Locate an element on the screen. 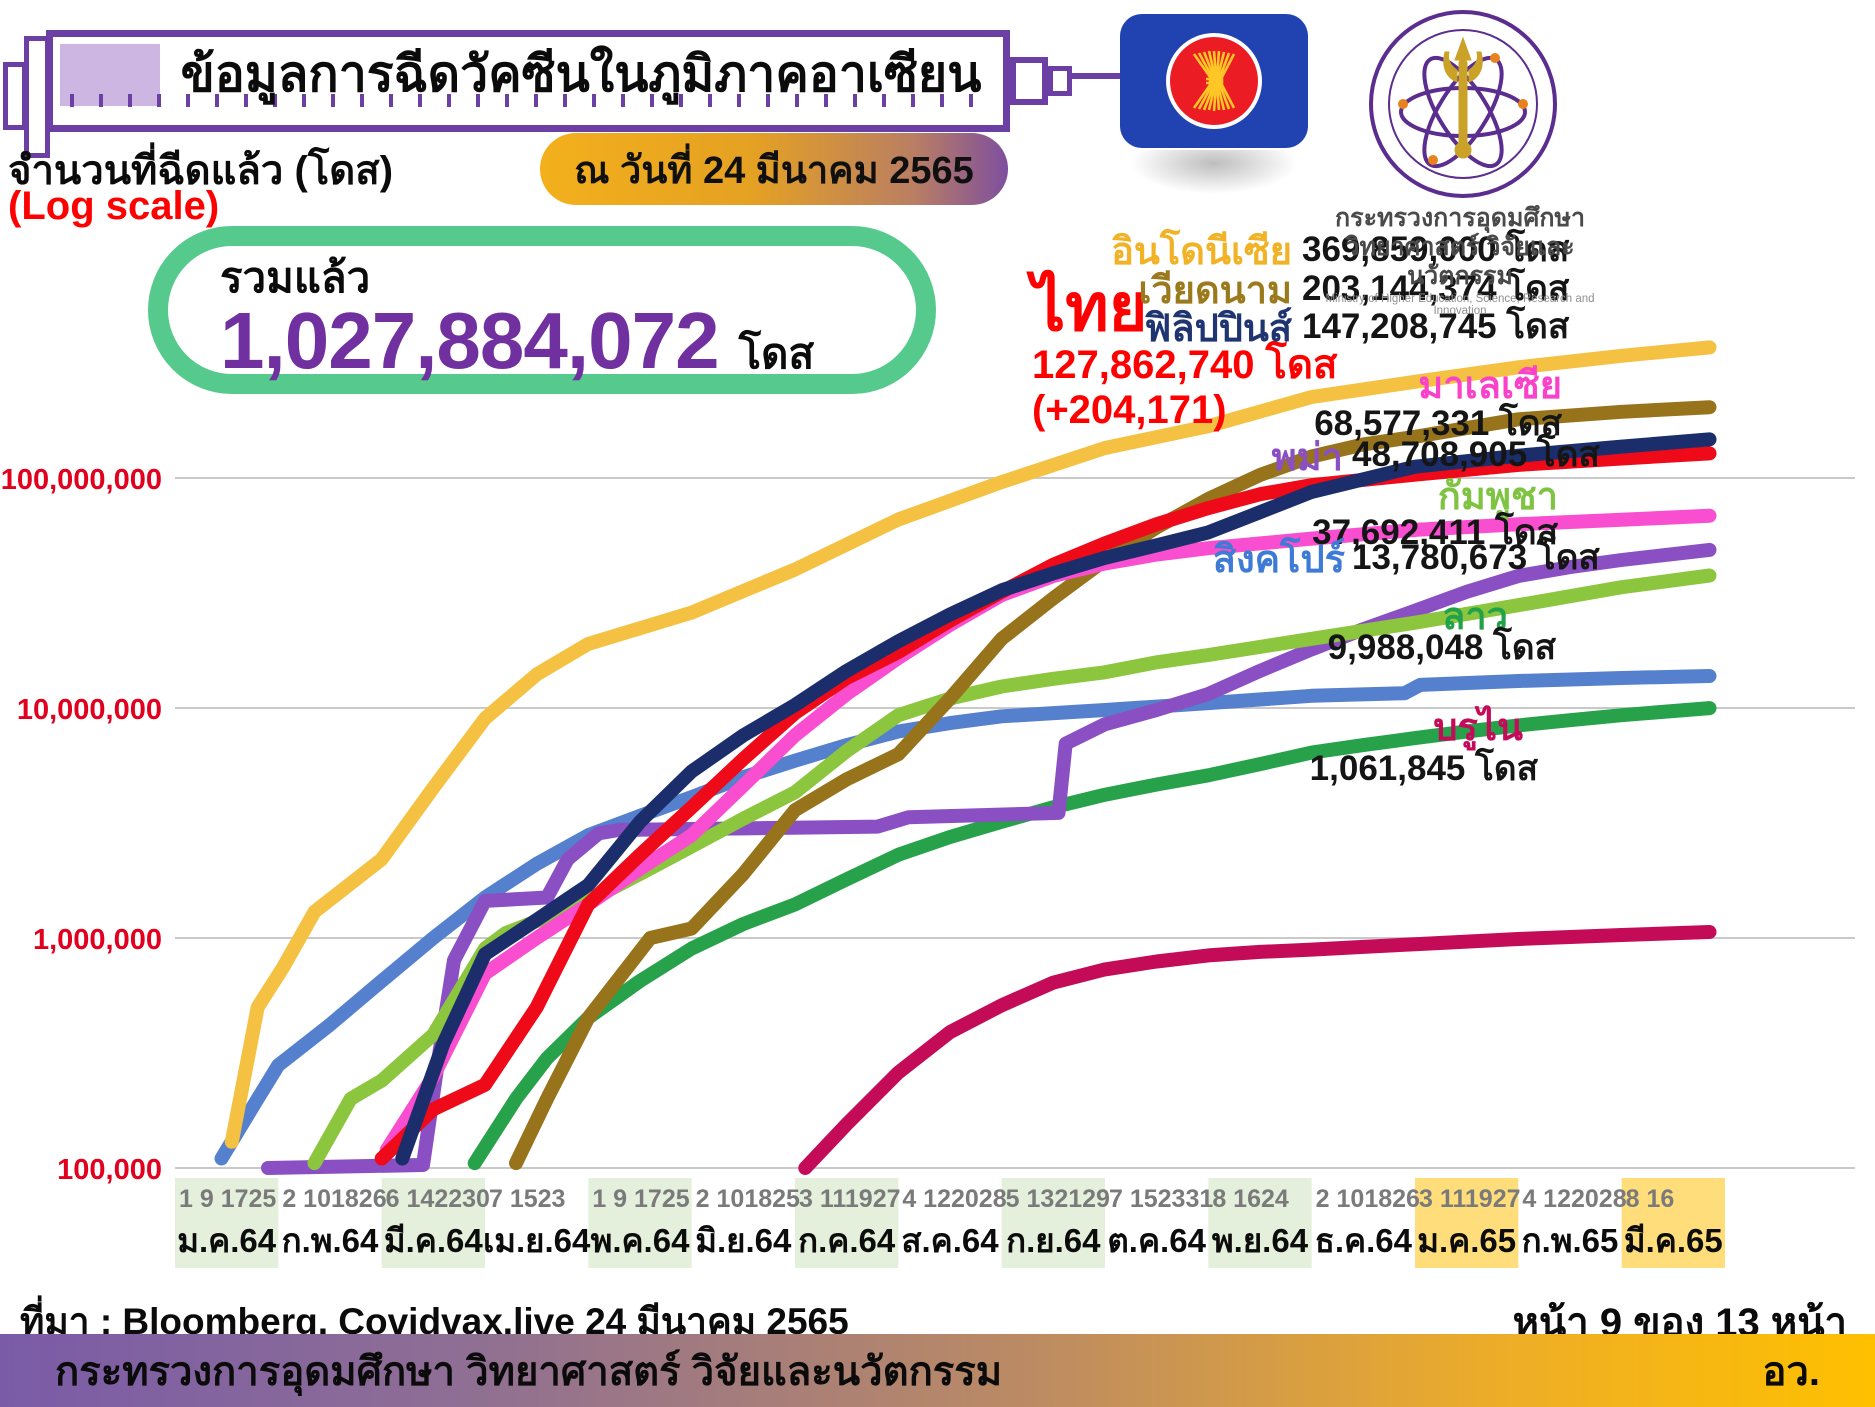  syringe-barrel is located at coordinates (528, 81).